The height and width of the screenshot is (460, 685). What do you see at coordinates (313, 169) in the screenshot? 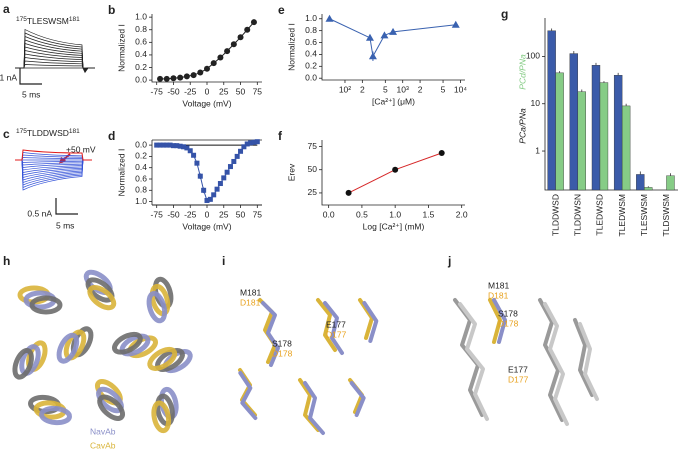
I see `y-tick-label: 50` at bounding box center [313, 169].